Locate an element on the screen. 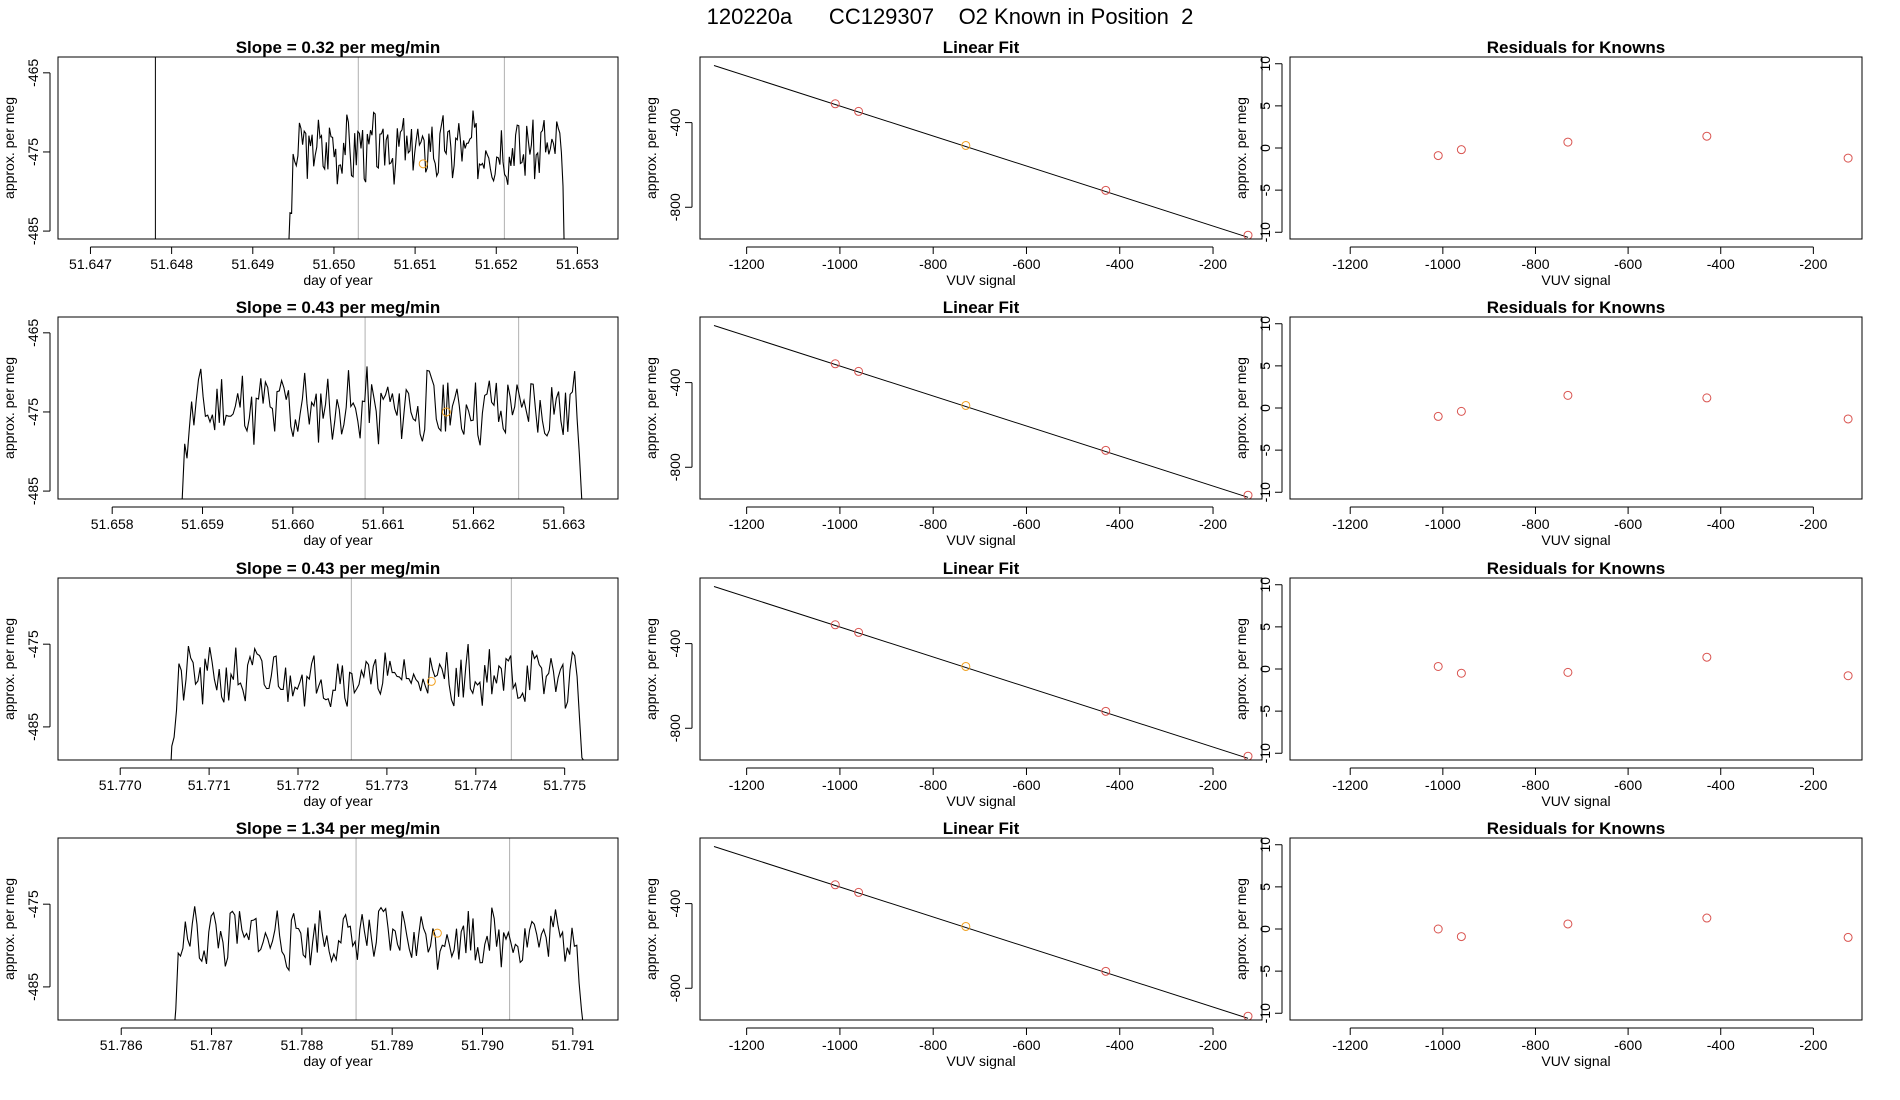 This screenshot has height=1100, width=1900. x-tick-label: 51.772 is located at coordinates (298, 785).